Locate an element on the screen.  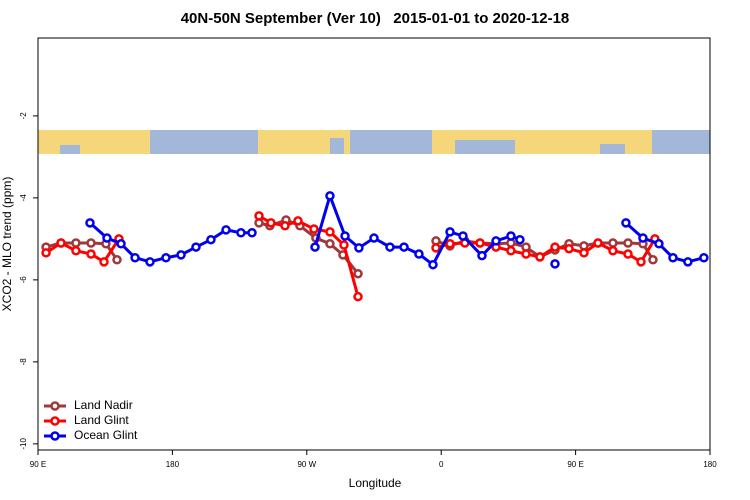
map-strip is located at coordinates (374, 142).